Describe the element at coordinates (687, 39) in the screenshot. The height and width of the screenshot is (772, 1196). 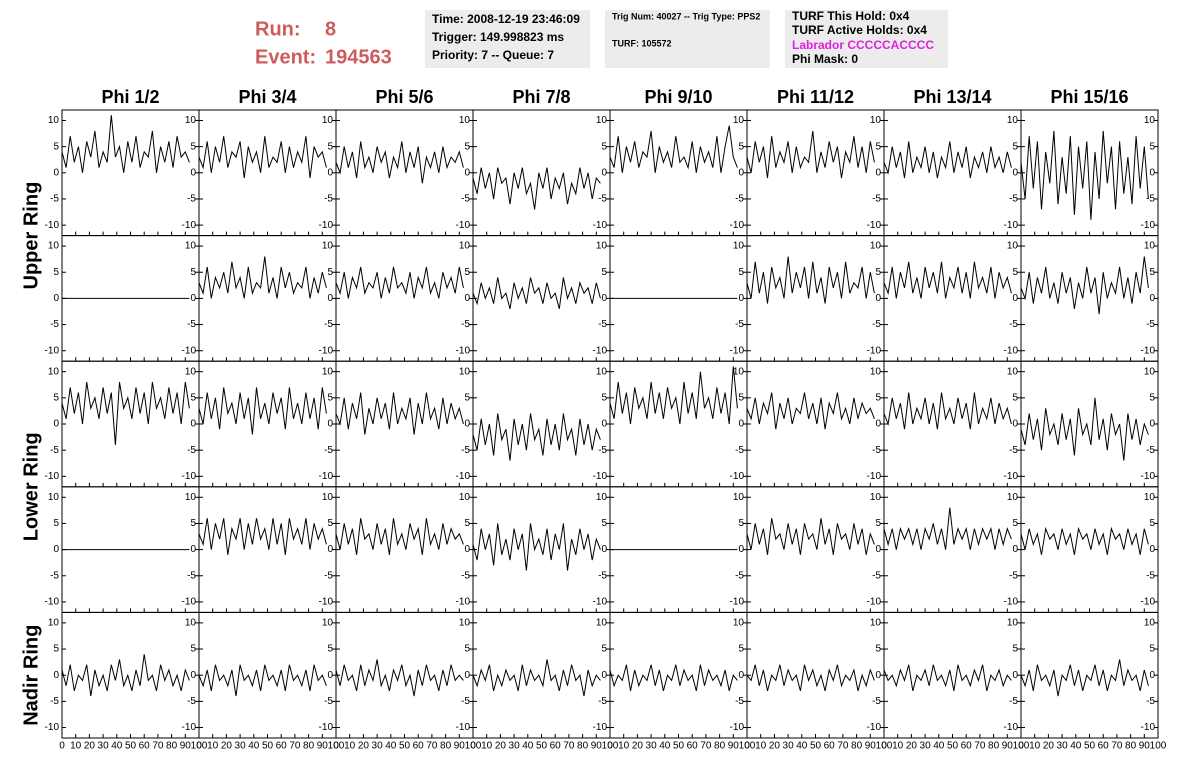
I see `info-box` at that location.